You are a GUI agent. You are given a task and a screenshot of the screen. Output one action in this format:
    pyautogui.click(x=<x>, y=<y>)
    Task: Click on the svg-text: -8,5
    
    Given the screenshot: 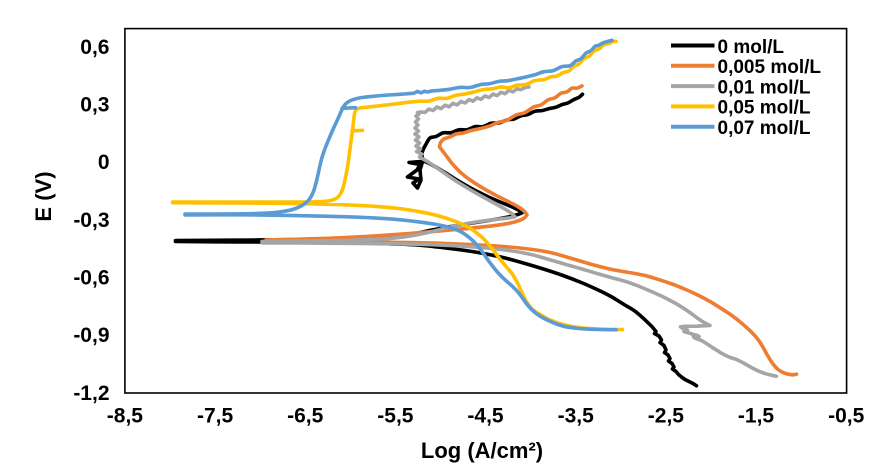 What is the action you would take?
    pyautogui.click(x=125, y=416)
    